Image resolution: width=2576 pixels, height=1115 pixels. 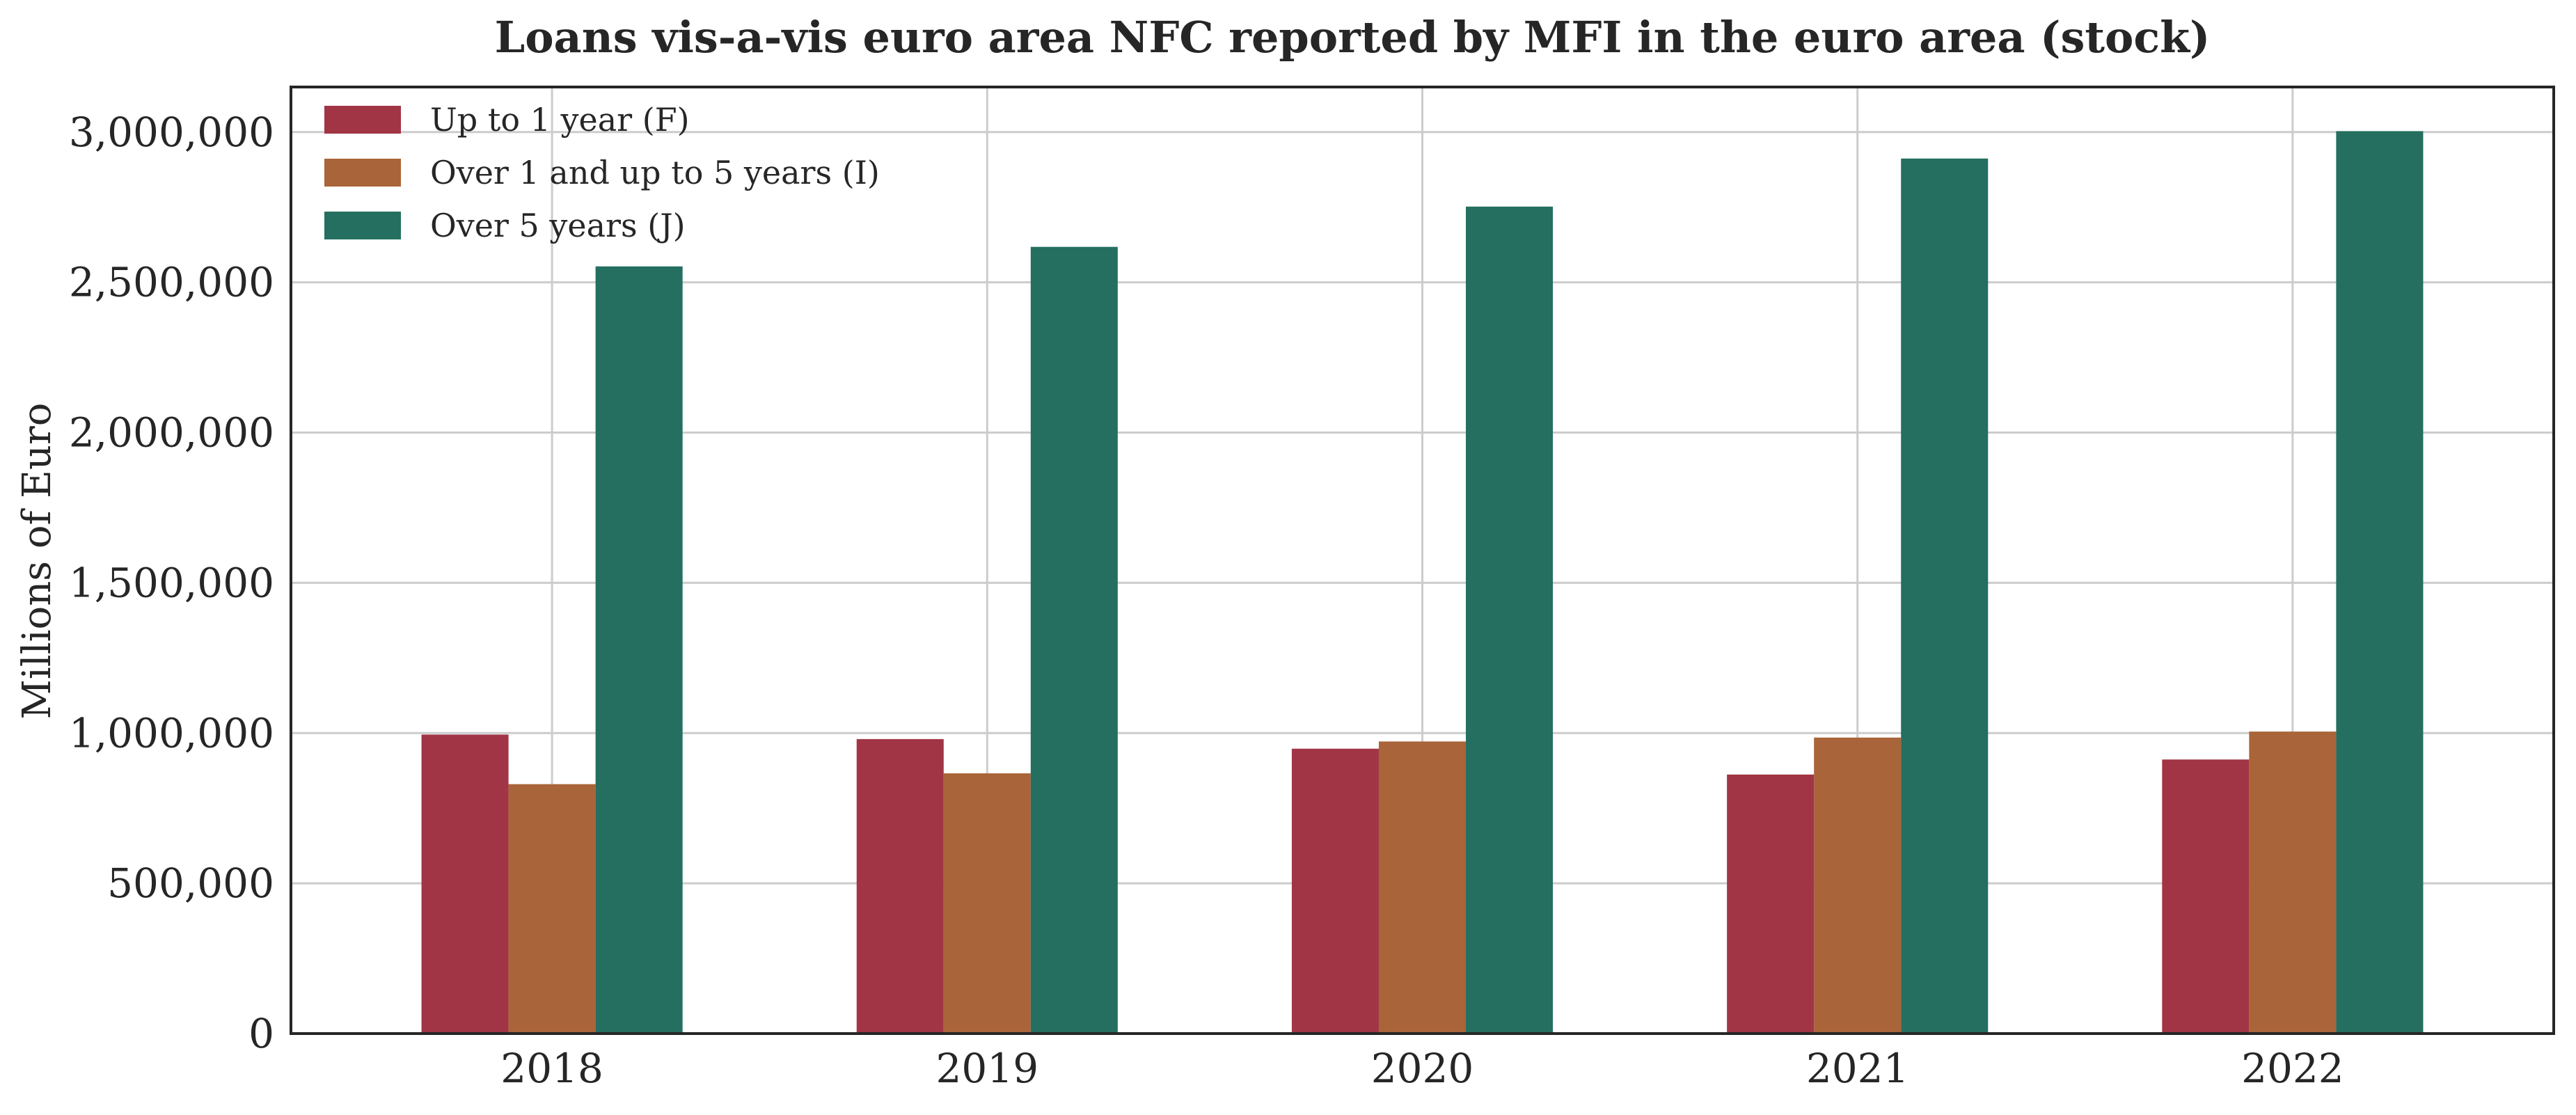 What do you see at coordinates (551, 1068) in the screenshot?
I see `x-tick-label: 2018` at bounding box center [551, 1068].